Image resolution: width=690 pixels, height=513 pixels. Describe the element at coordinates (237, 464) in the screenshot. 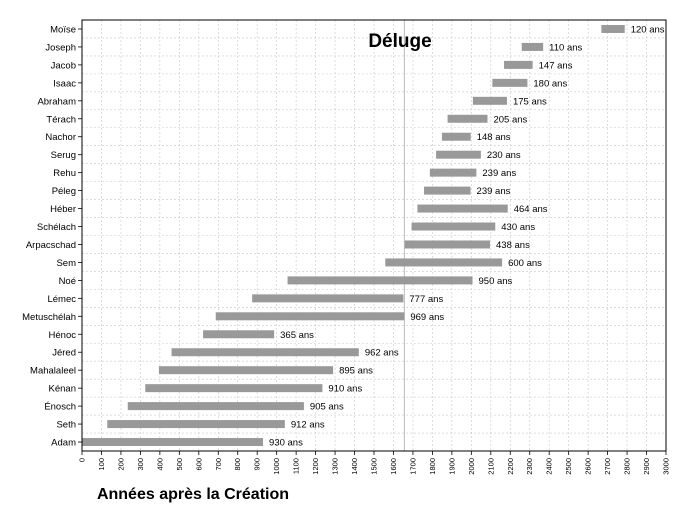

I see `x-tick-label: 800` at that location.